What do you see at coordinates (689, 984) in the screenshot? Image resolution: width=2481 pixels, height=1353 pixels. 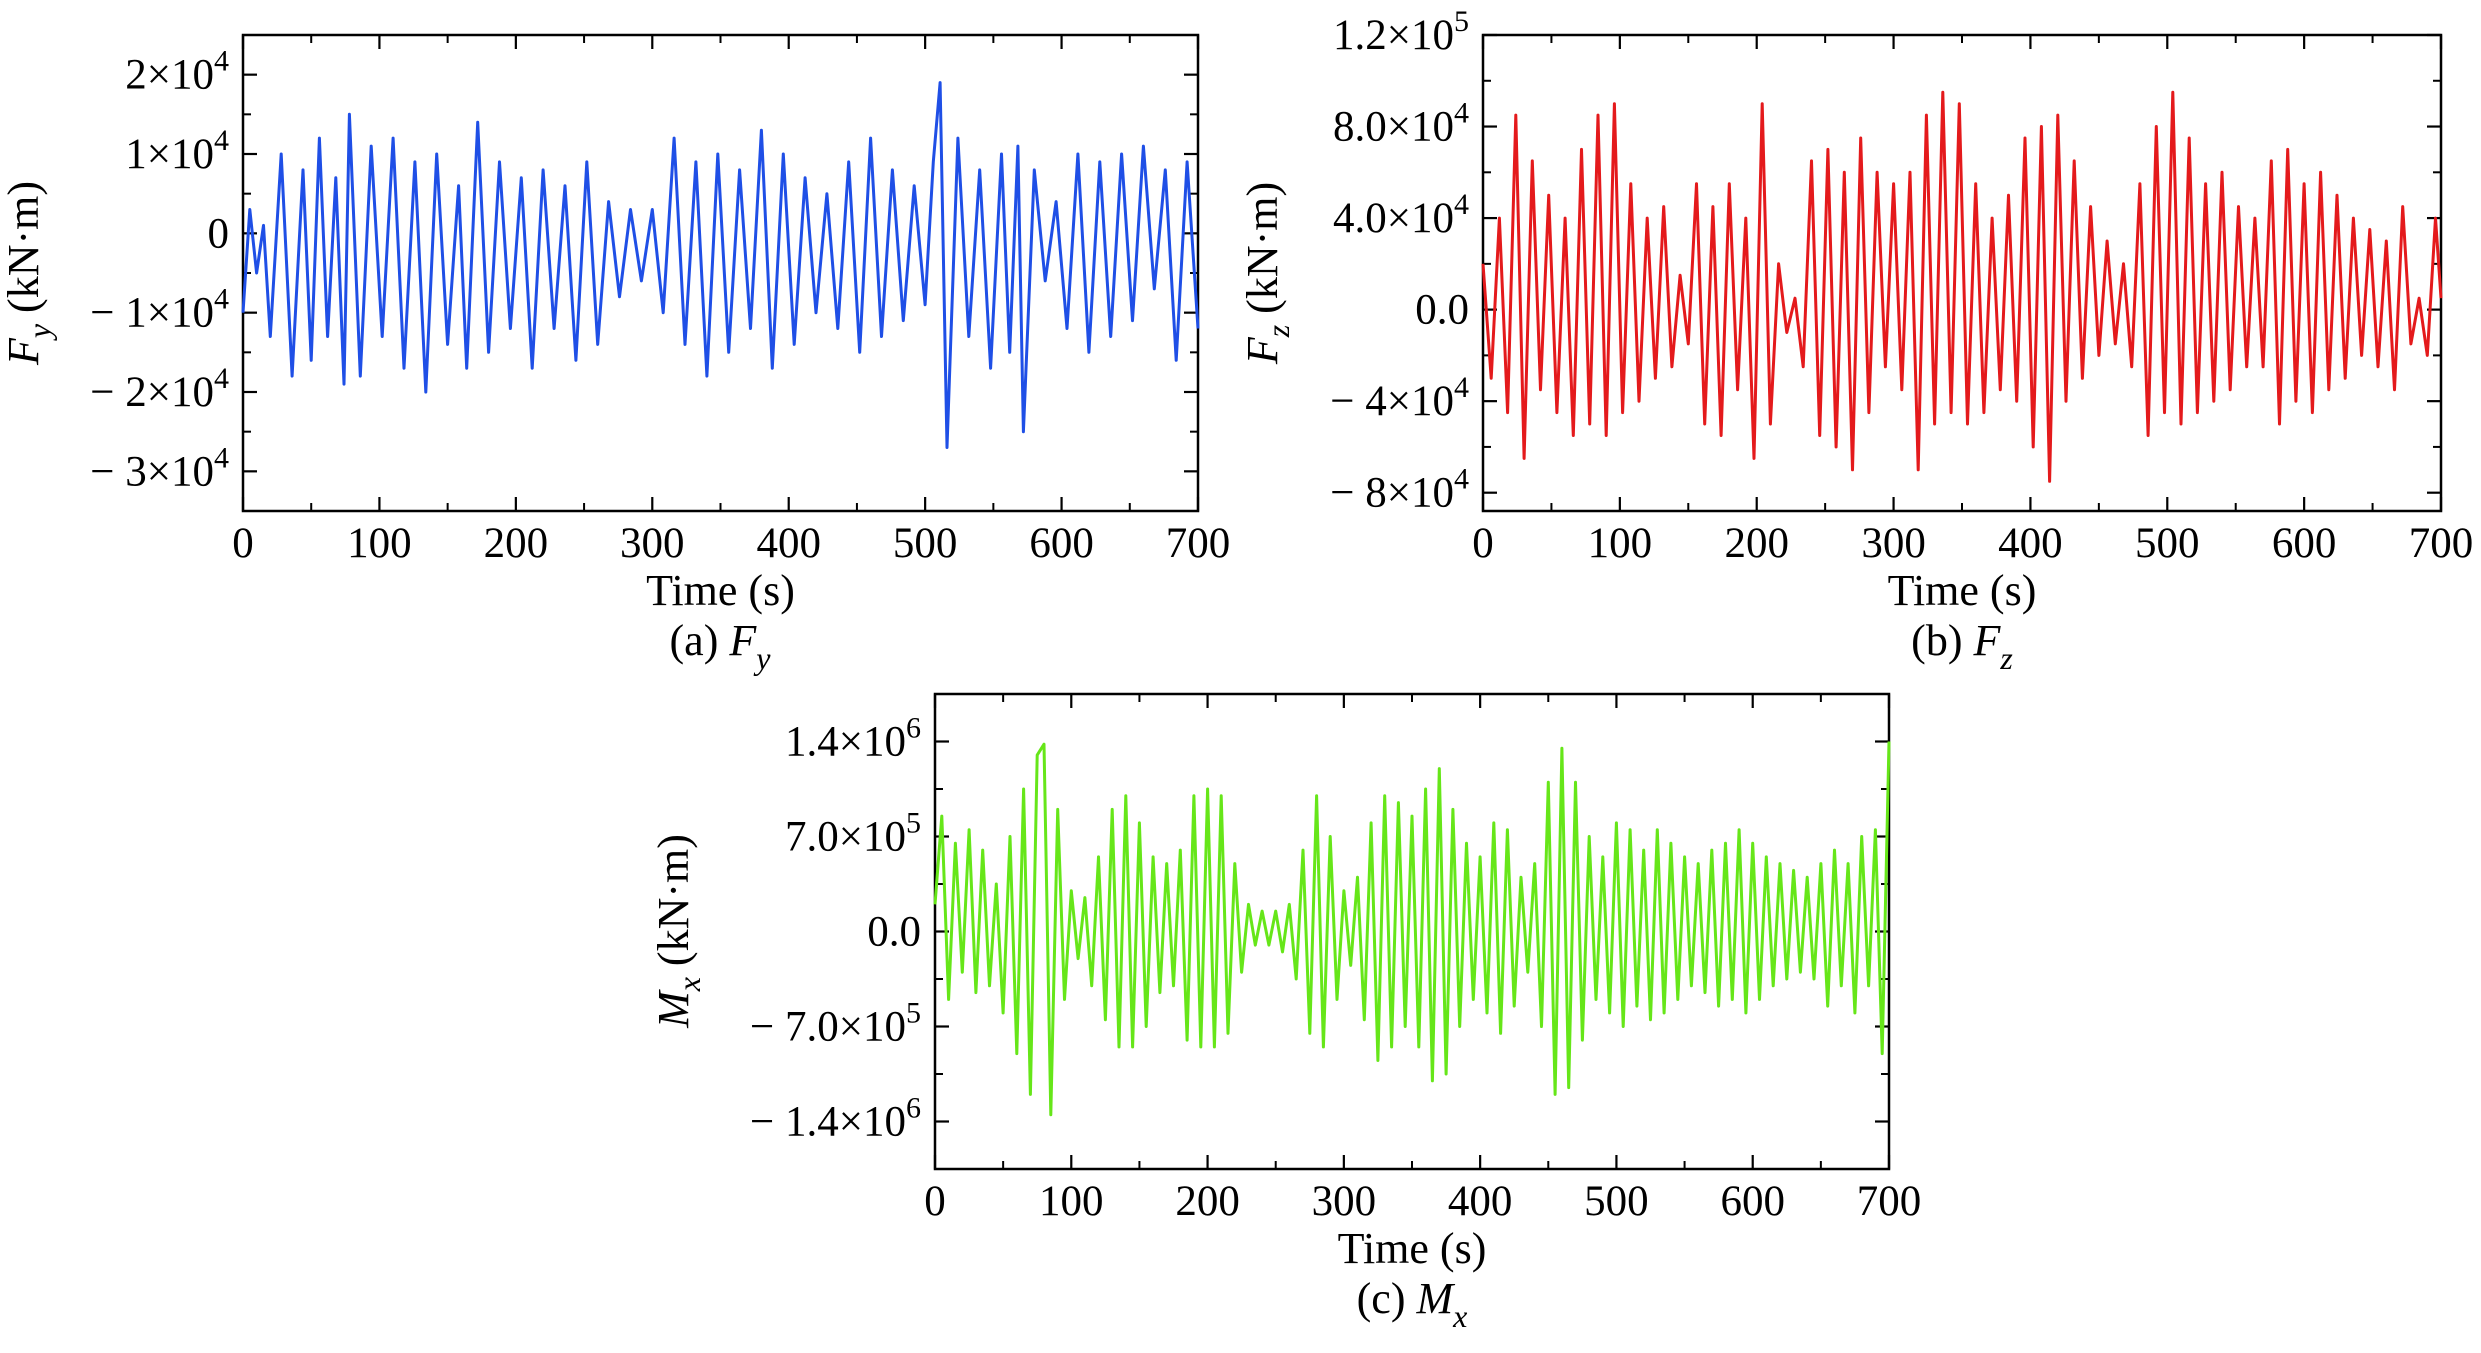 I see `y-axis-subscript: x` at bounding box center [689, 984].